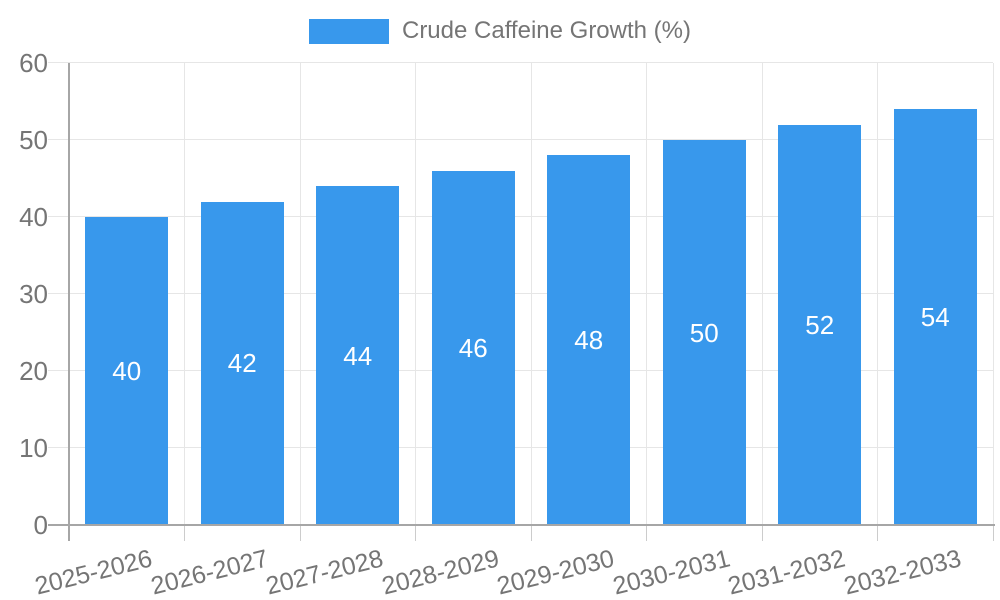 This screenshot has height=600, width=1000. I want to click on bar-value-label: 48, so click(589, 340).